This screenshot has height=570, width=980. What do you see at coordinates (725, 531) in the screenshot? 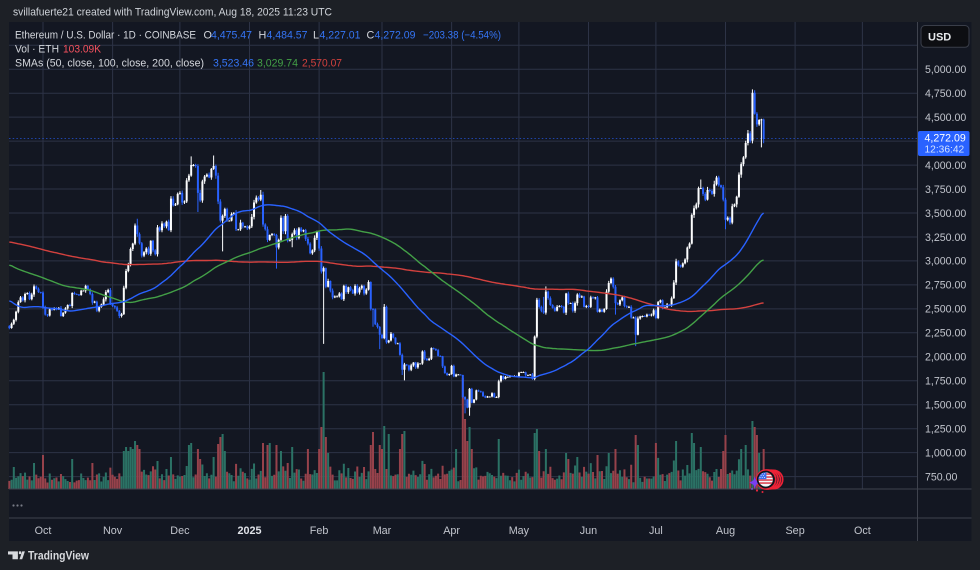
I see `svg-text: Aug` at bounding box center [725, 531].